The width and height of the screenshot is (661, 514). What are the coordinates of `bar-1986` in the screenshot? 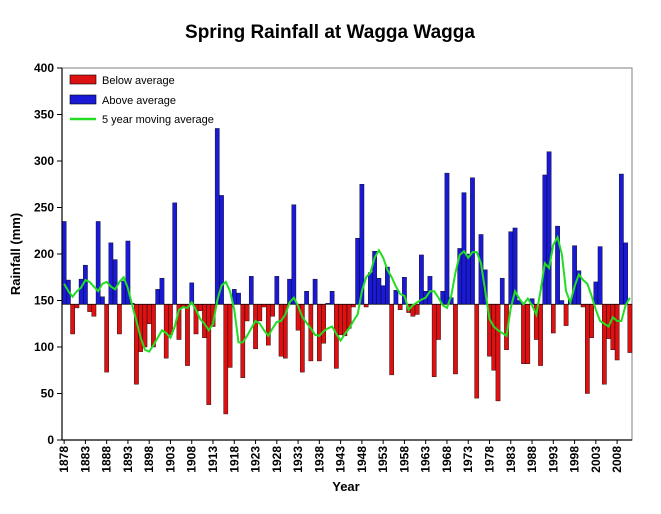 It's located at (523, 334).